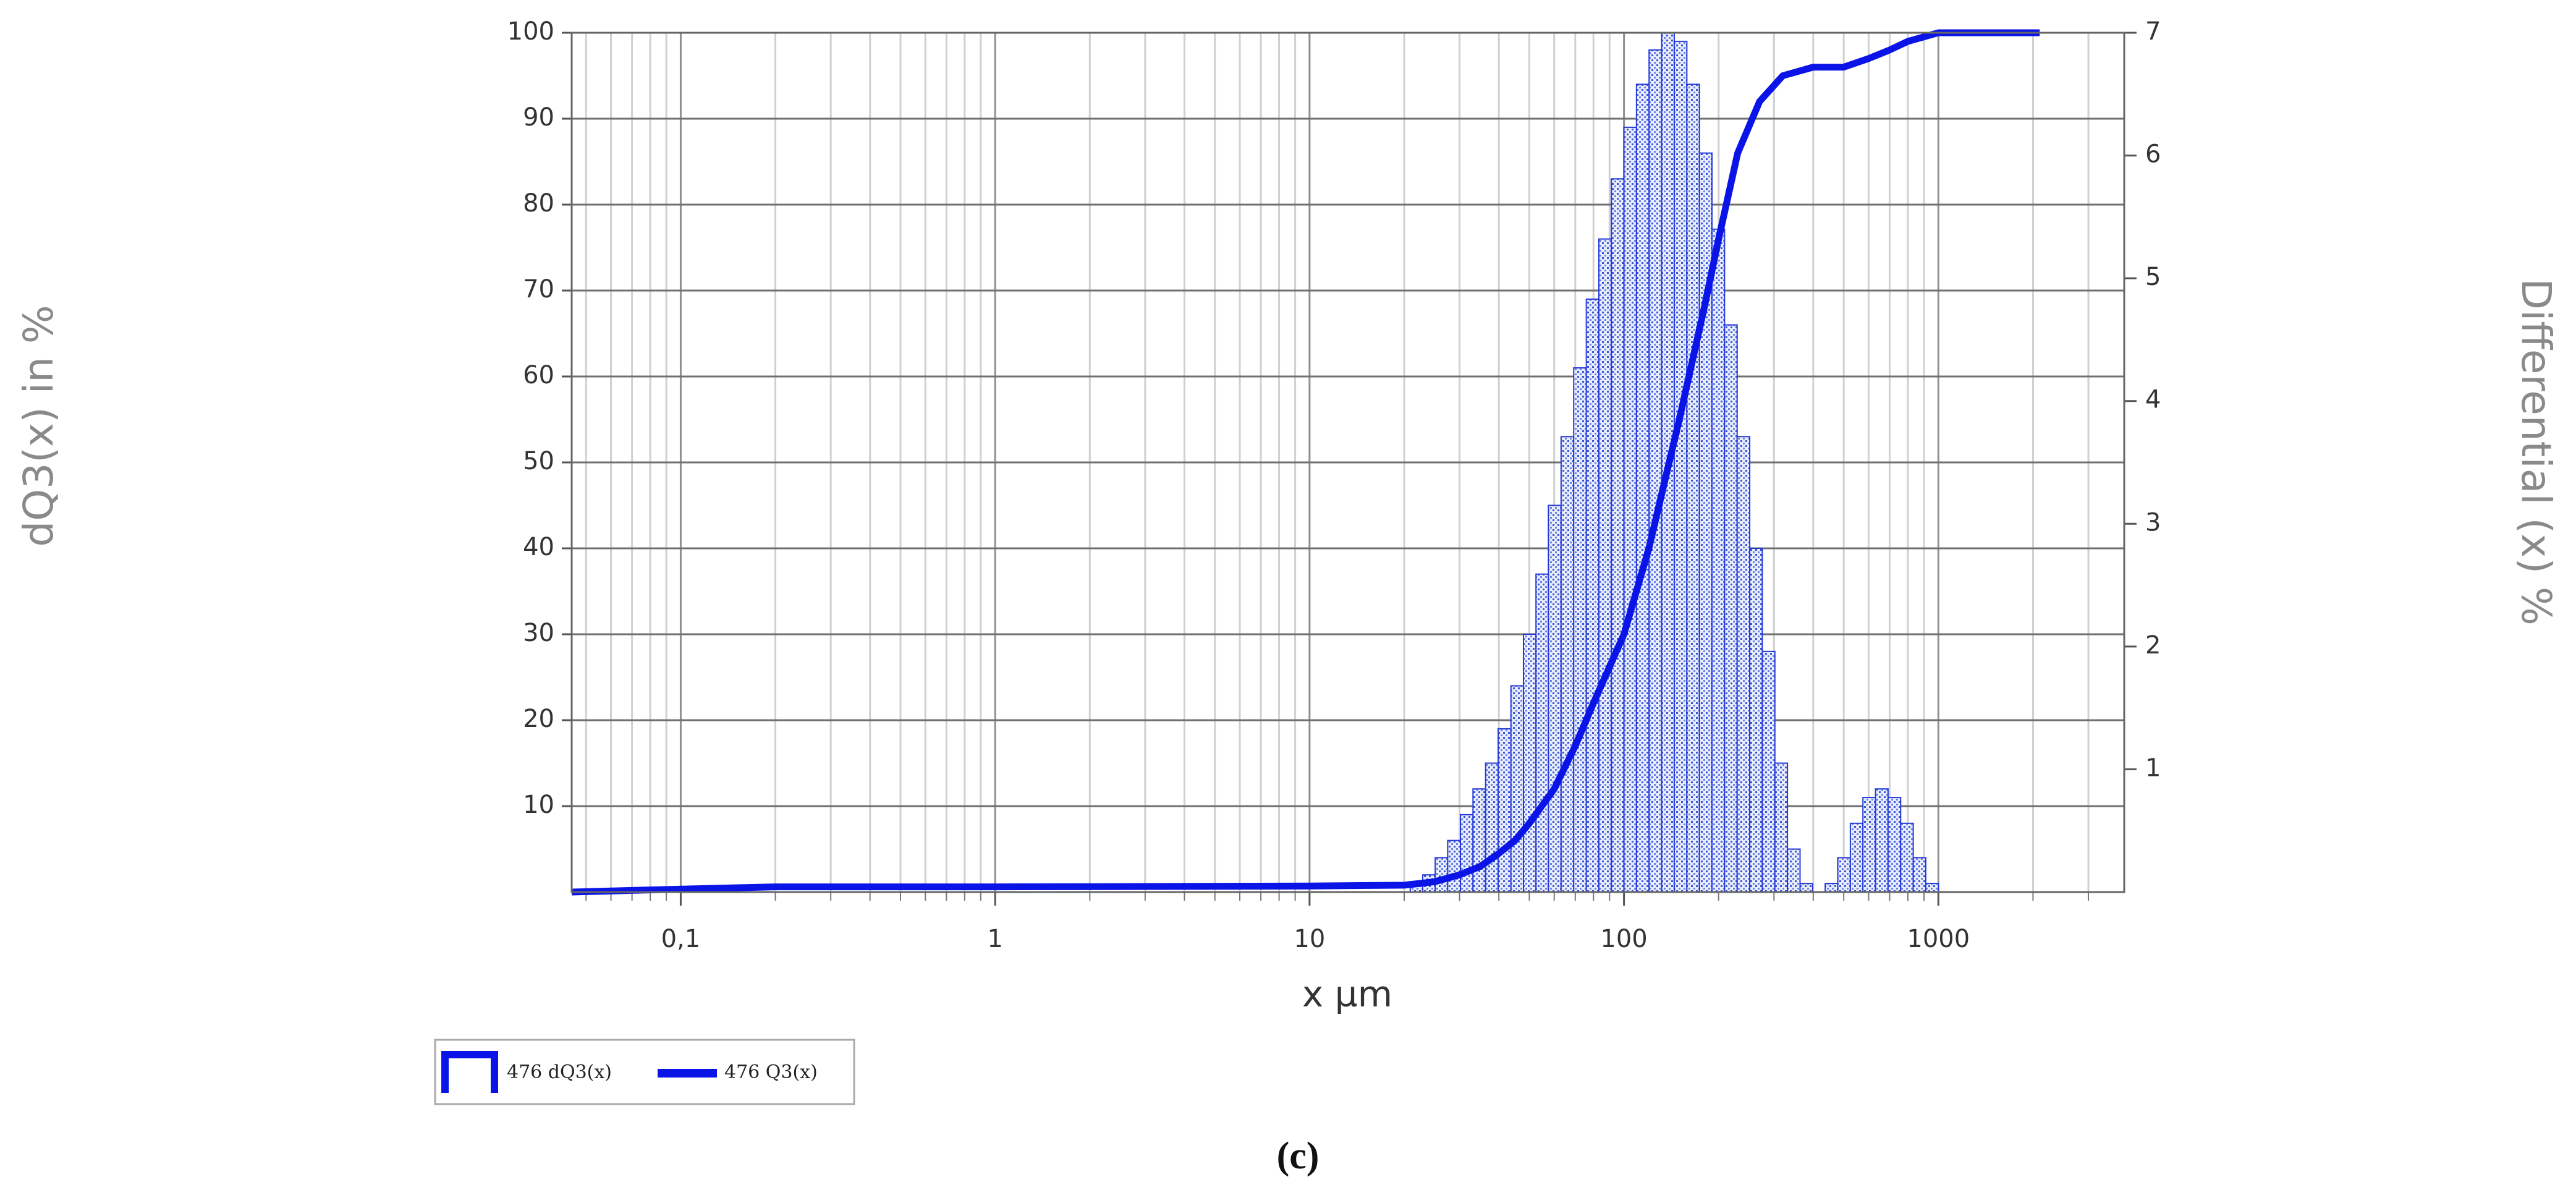  Describe the element at coordinates (2153, 522) in the screenshot. I see `y2-tick-label: 3` at that location.